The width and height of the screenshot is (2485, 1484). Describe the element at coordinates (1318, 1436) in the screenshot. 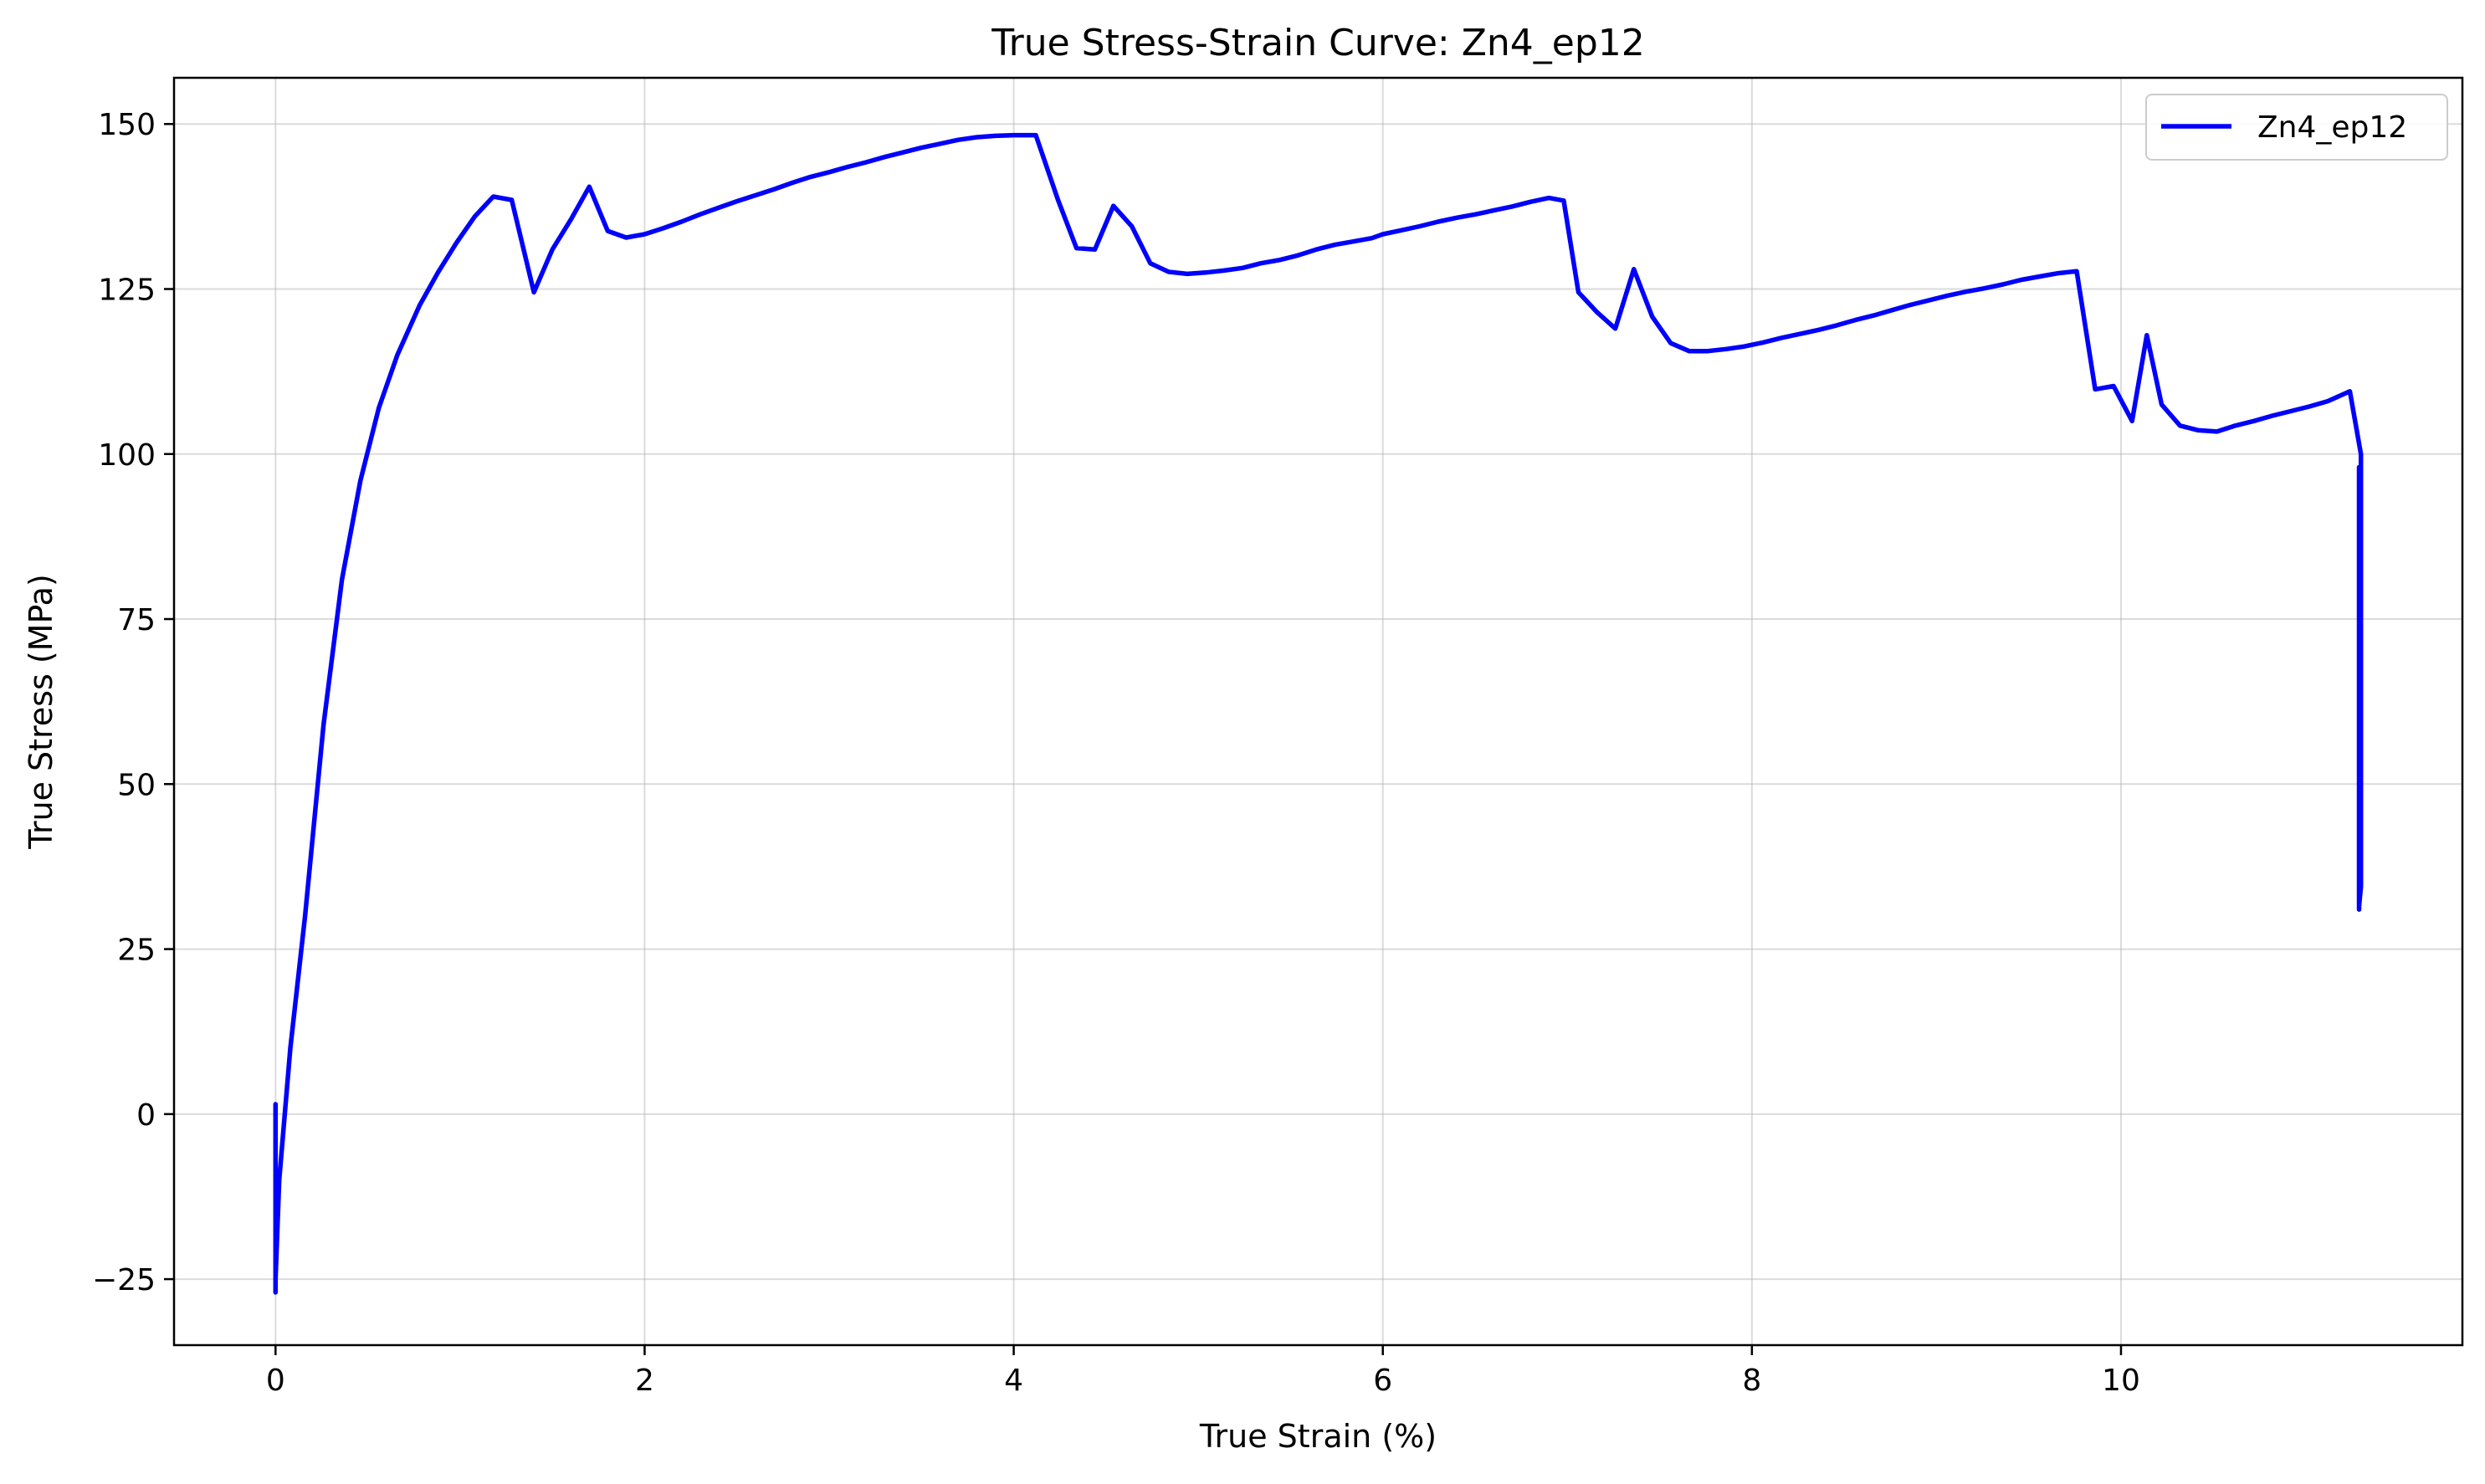

I see `x-axis-label: True Strain (%)` at that location.